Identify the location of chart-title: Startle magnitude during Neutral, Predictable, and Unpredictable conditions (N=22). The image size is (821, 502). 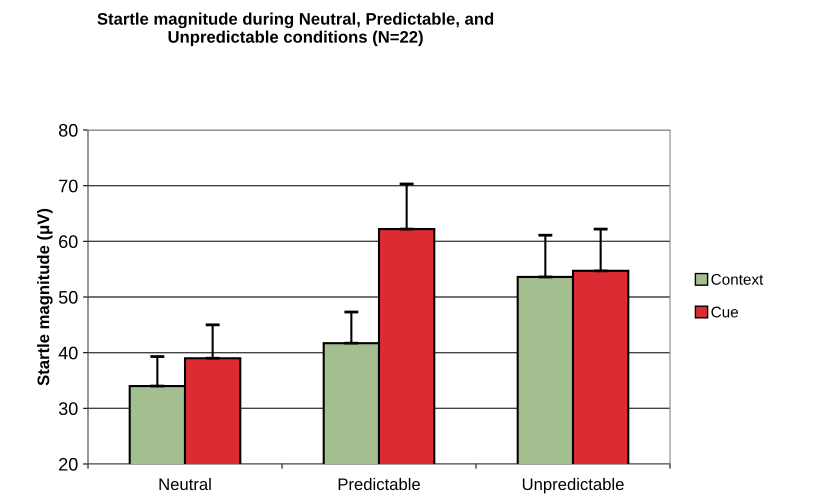
(295, 29).